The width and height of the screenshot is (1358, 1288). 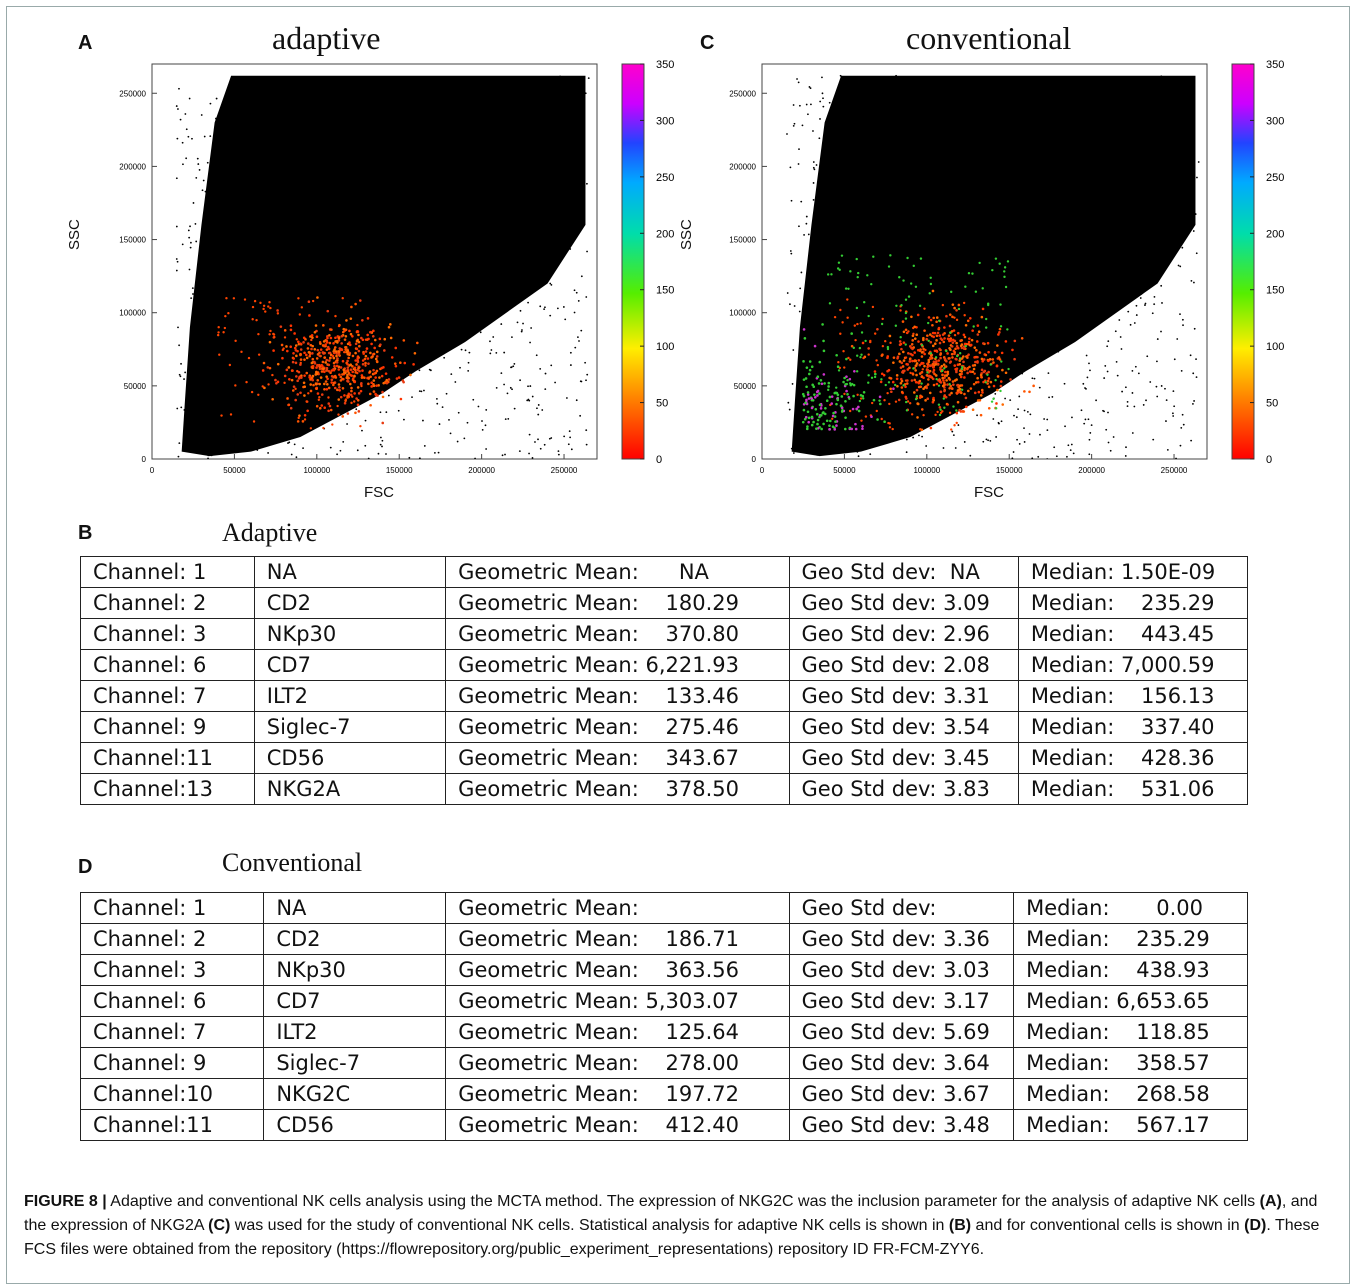 What do you see at coordinates (1130, 1063) in the screenshot?
I see `table-cell: Median: 358.57` at bounding box center [1130, 1063].